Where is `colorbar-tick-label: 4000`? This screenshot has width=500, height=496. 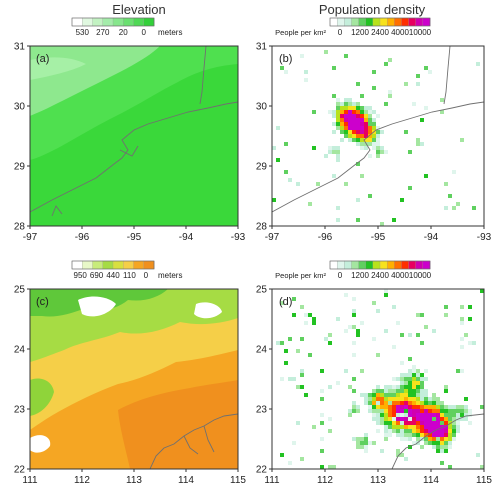 colorbar-tick-label: 4000 is located at coordinates (400, 32).